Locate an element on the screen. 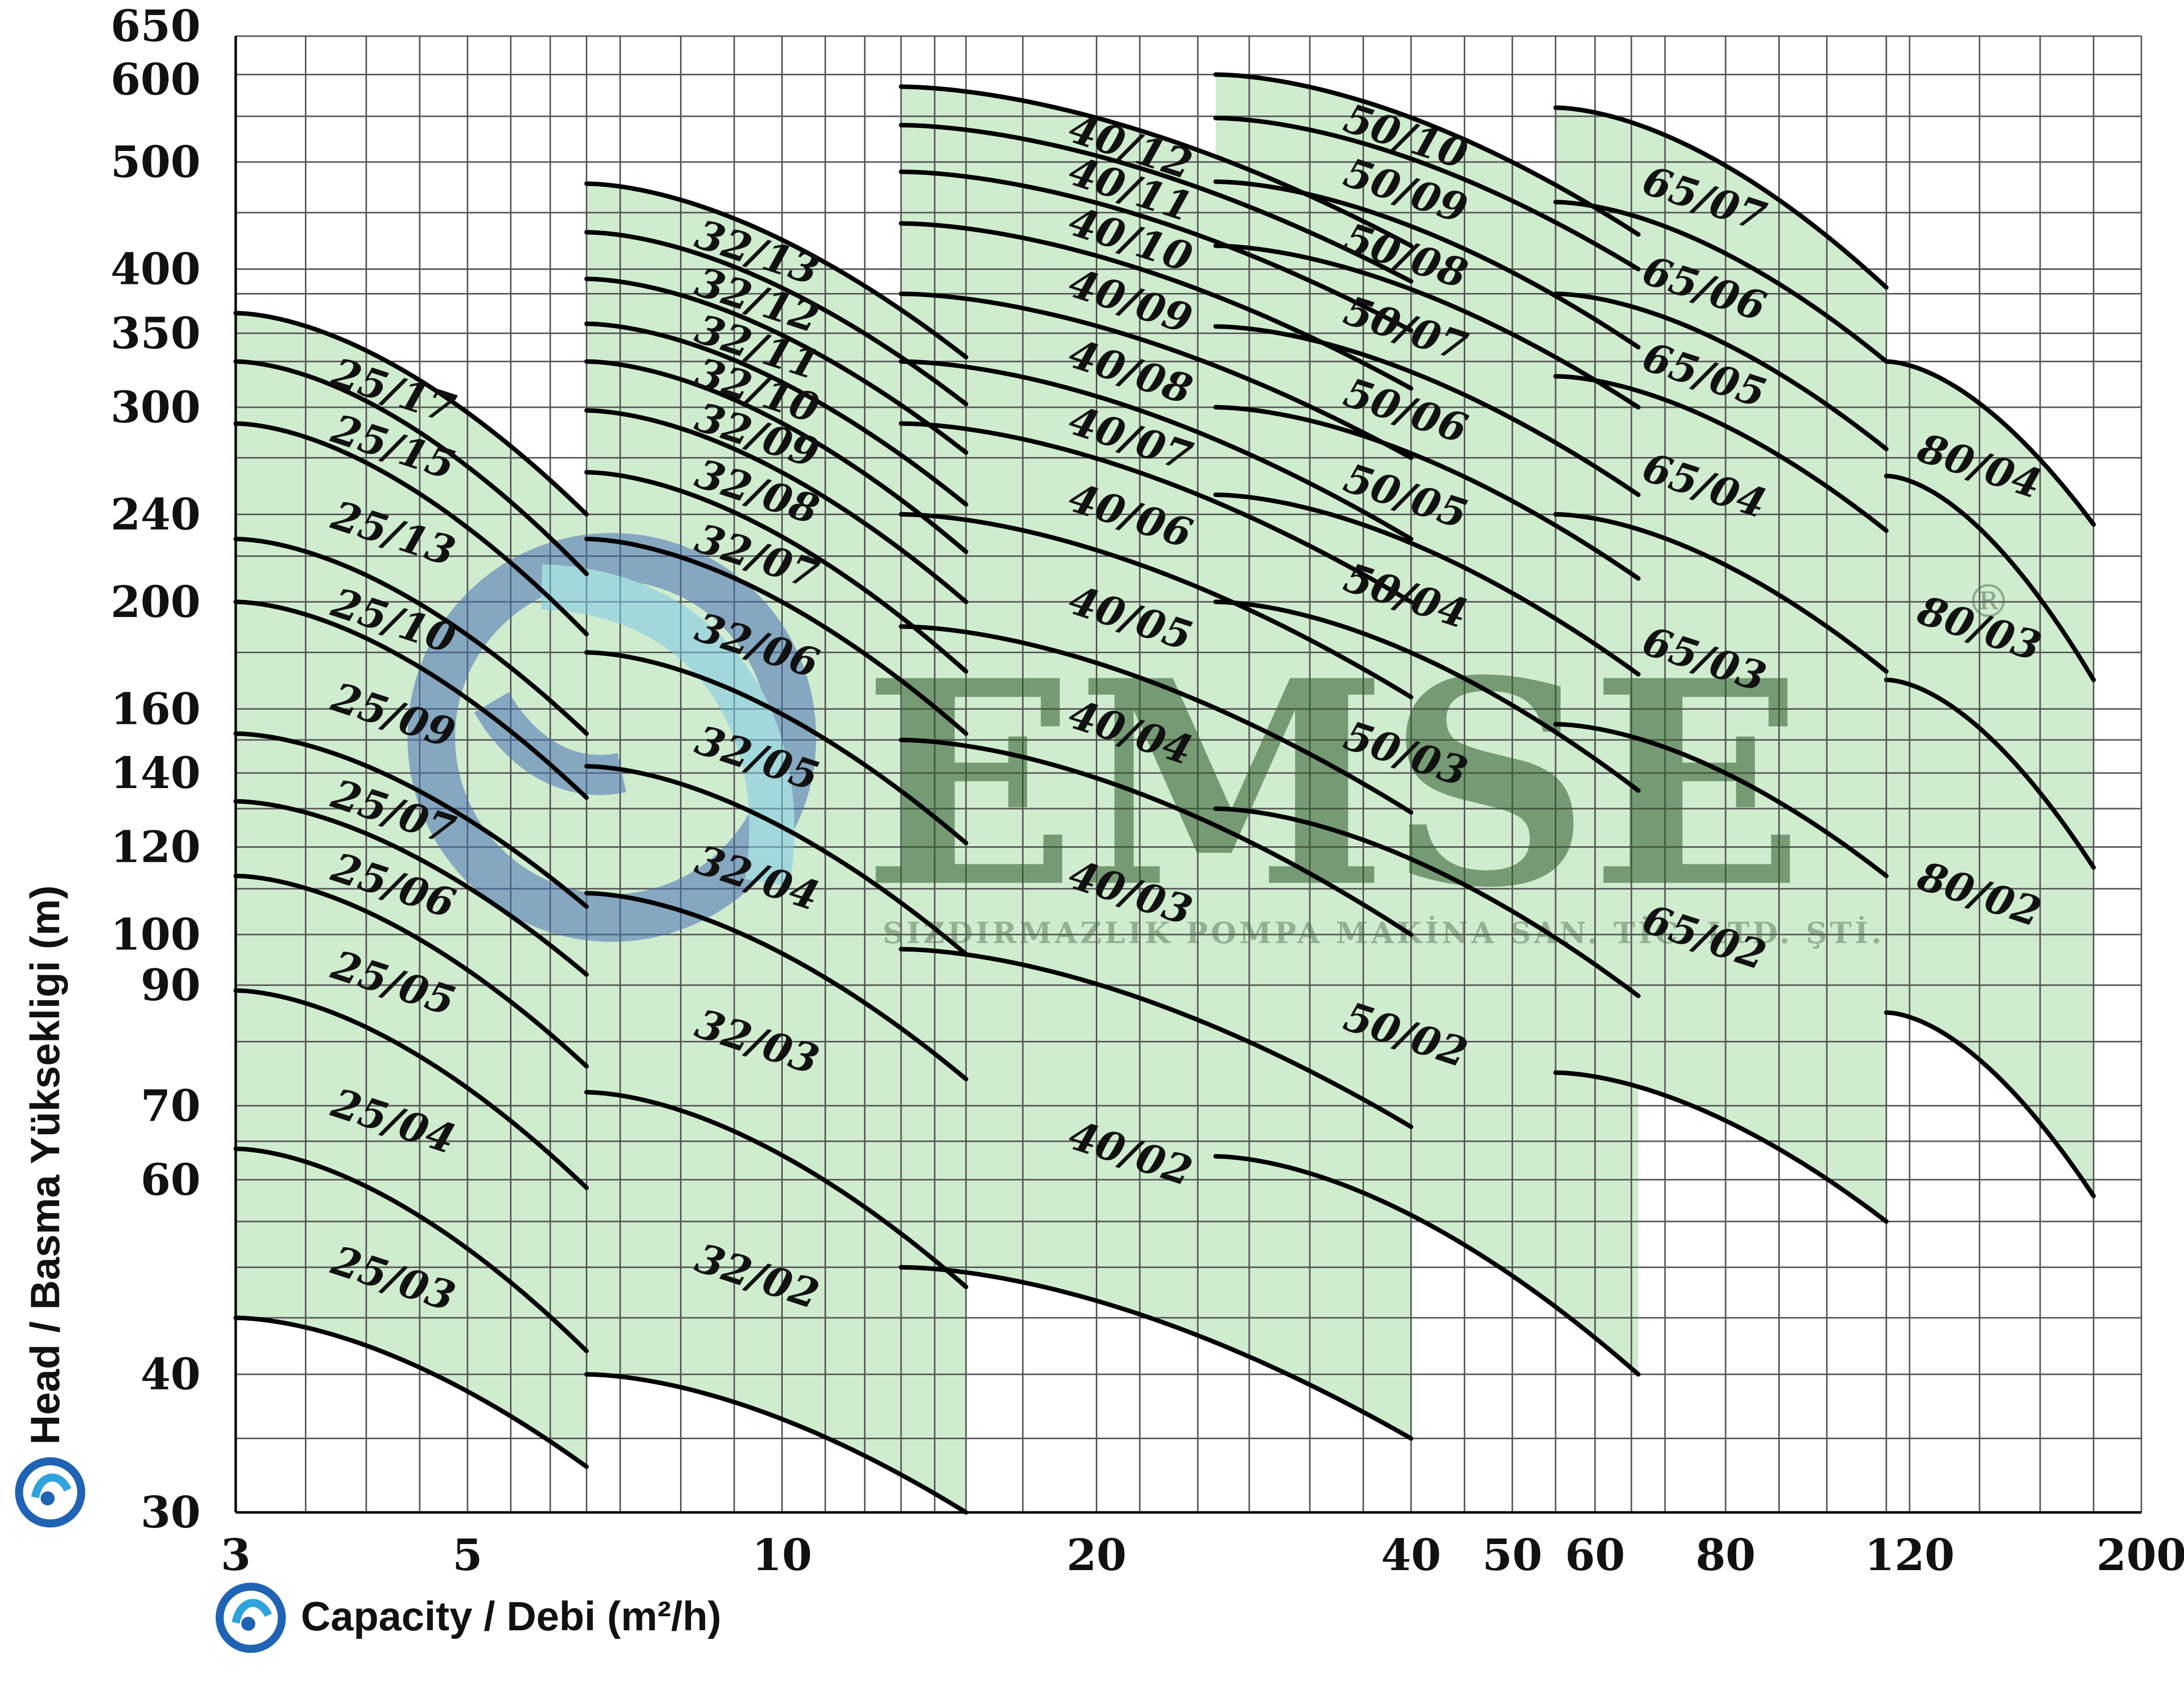  x-tick-label: 50 is located at coordinates (1512, 1555).